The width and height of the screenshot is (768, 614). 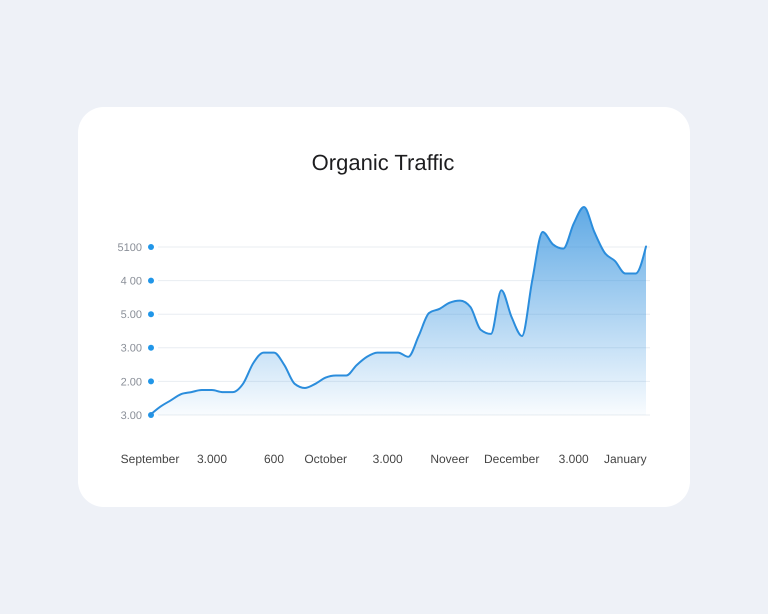 What do you see at coordinates (131, 281) in the screenshot?
I see `text: 4 00` at bounding box center [131, 281].